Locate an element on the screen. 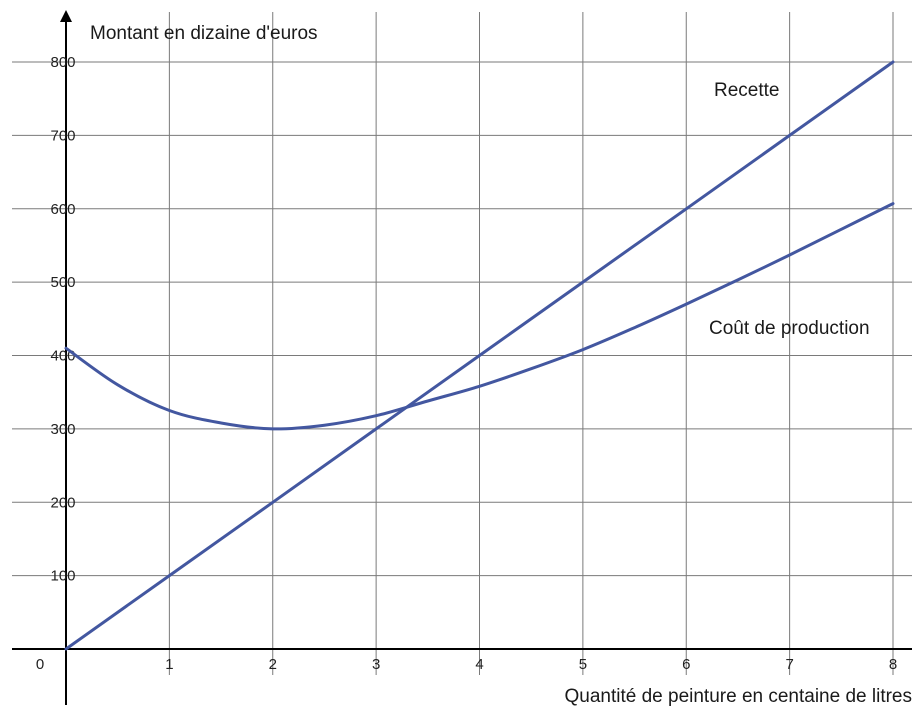  x-tick-label-6: 6 is located at coordinates (686, 664).